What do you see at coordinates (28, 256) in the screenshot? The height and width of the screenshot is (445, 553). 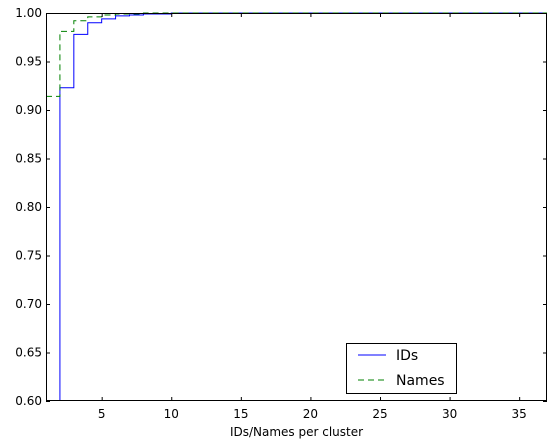 I see `y-tick-label: 0.75` at bounding box center [28, 256].